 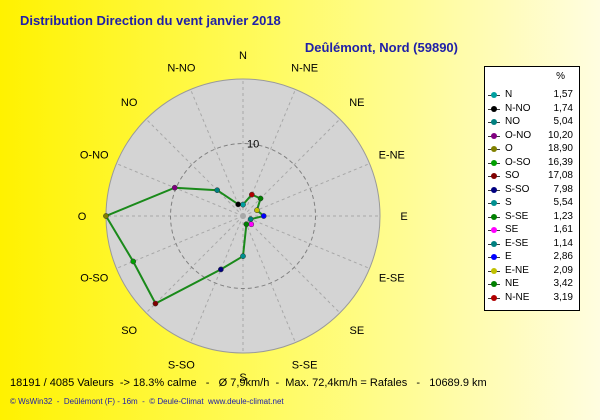 What do you see at coordinates (174, 187) in the screenshot?
I see `data-point-O-NO` at bounding box center [174, 187].